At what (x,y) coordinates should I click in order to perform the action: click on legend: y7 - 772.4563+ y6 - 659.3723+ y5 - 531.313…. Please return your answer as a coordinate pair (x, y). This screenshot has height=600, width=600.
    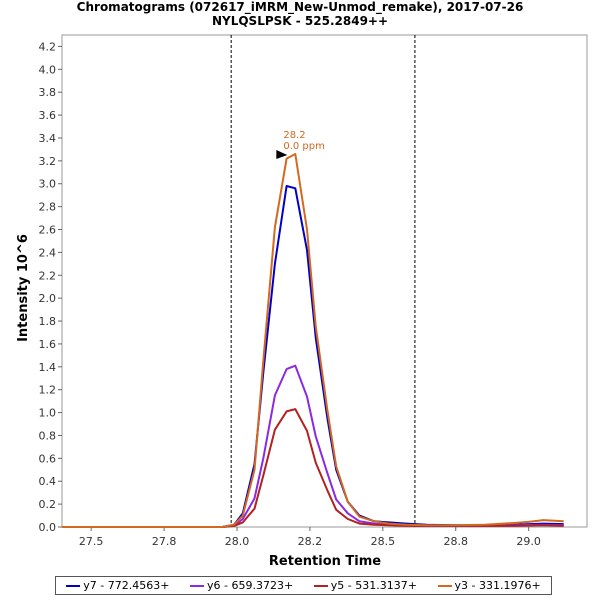
    Looking at the image, I should click on (303, 585).